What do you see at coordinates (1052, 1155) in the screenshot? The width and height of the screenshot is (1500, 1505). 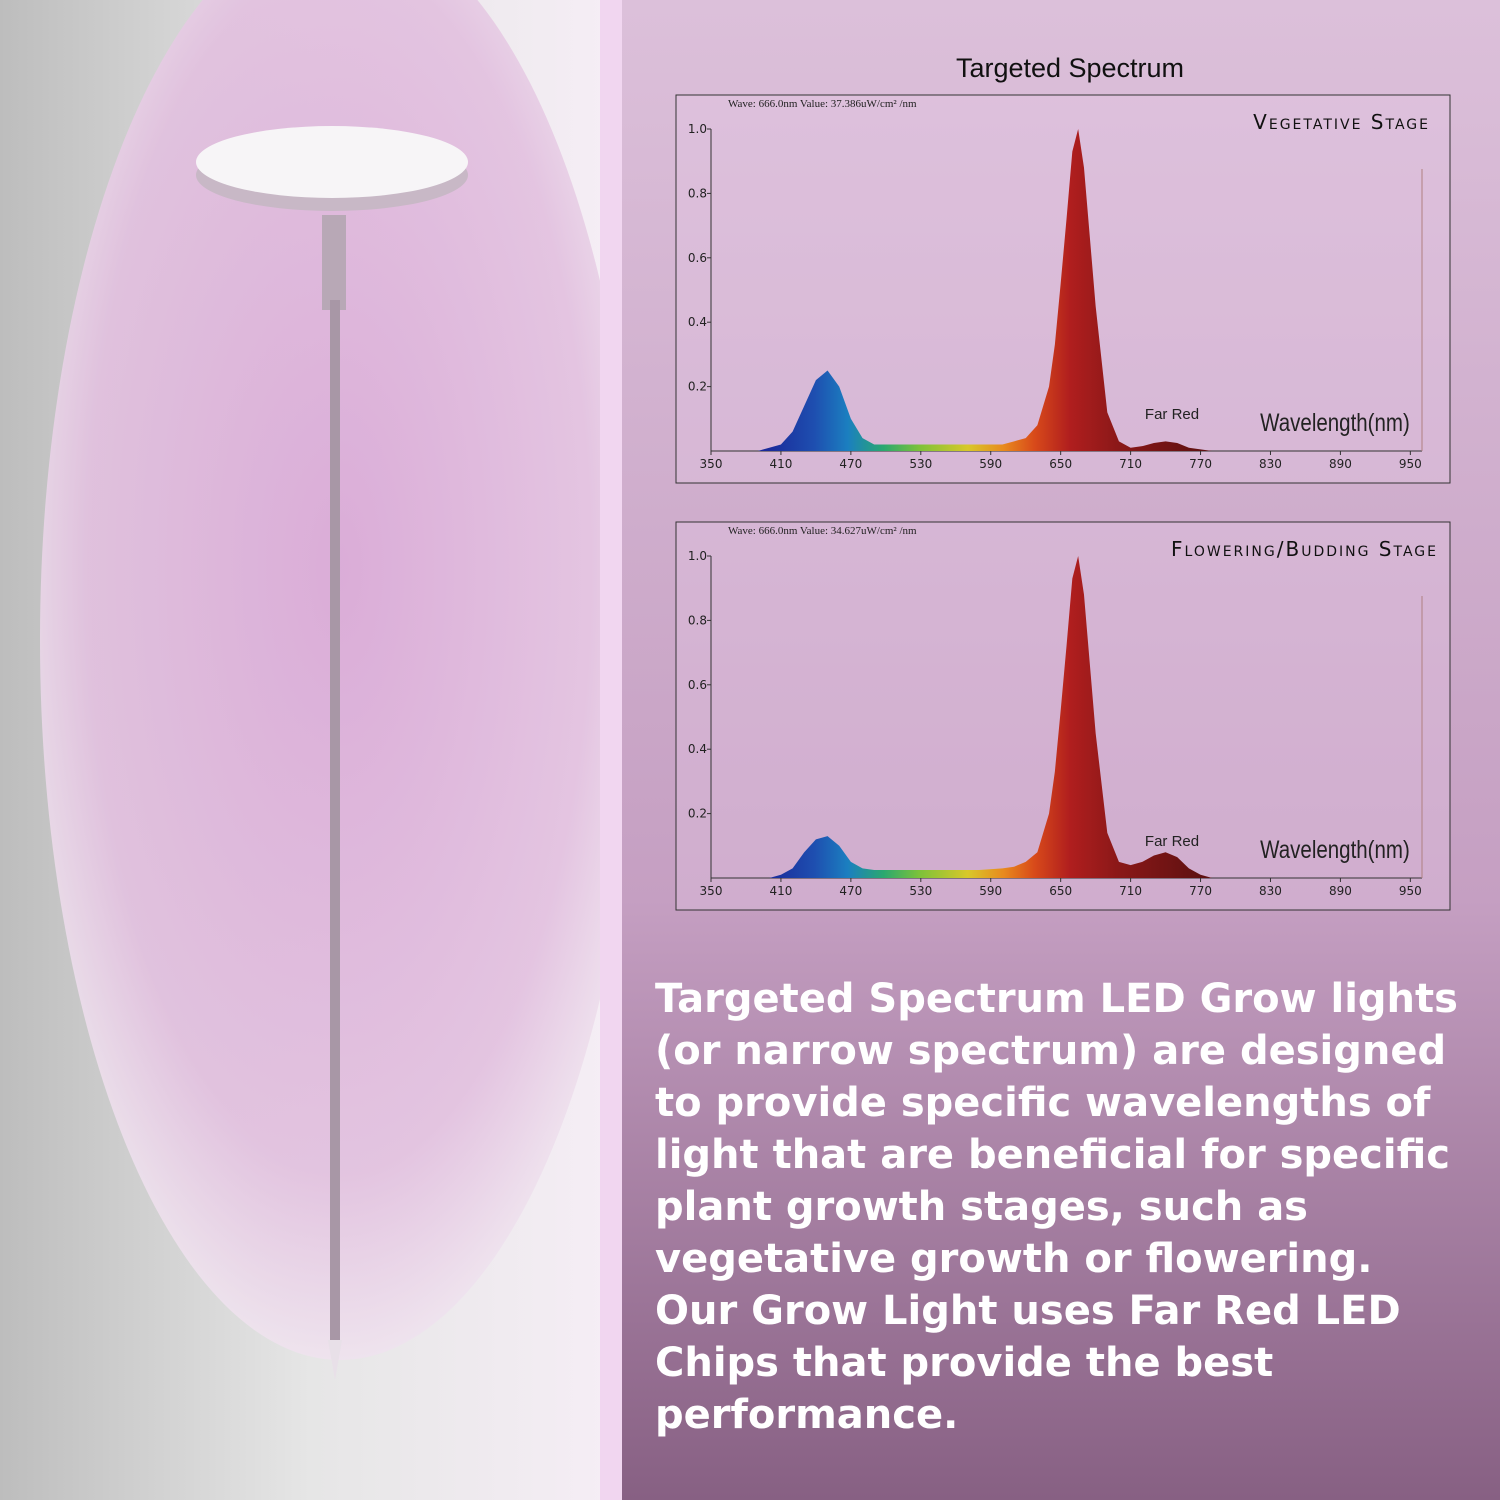 I see `description-line: light that are beneficial for specific` at bounding box center [1052, 1155].